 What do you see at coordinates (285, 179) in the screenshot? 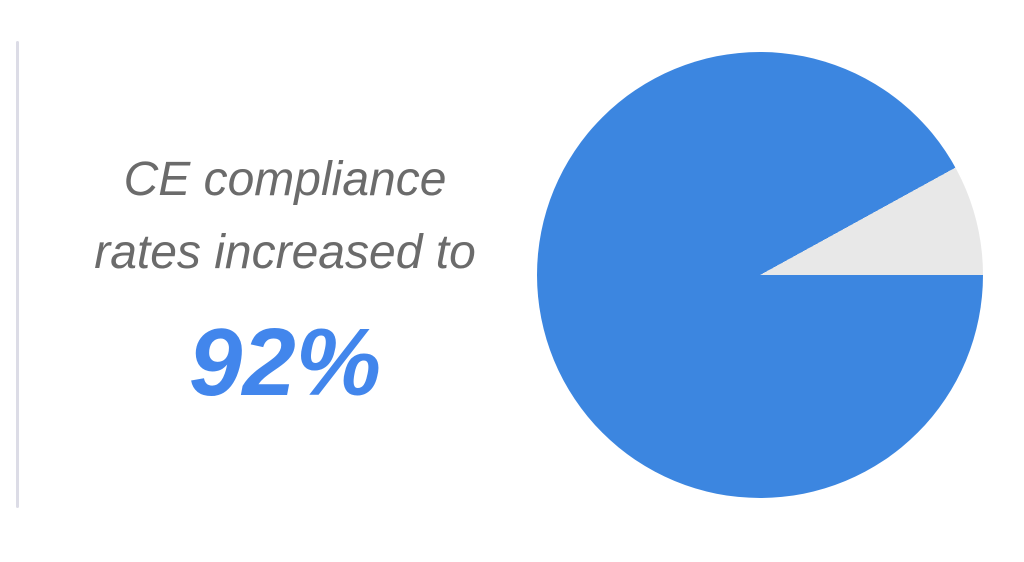
I see `callout-text-line1: CE compliance` at bounding box center [285, 179].